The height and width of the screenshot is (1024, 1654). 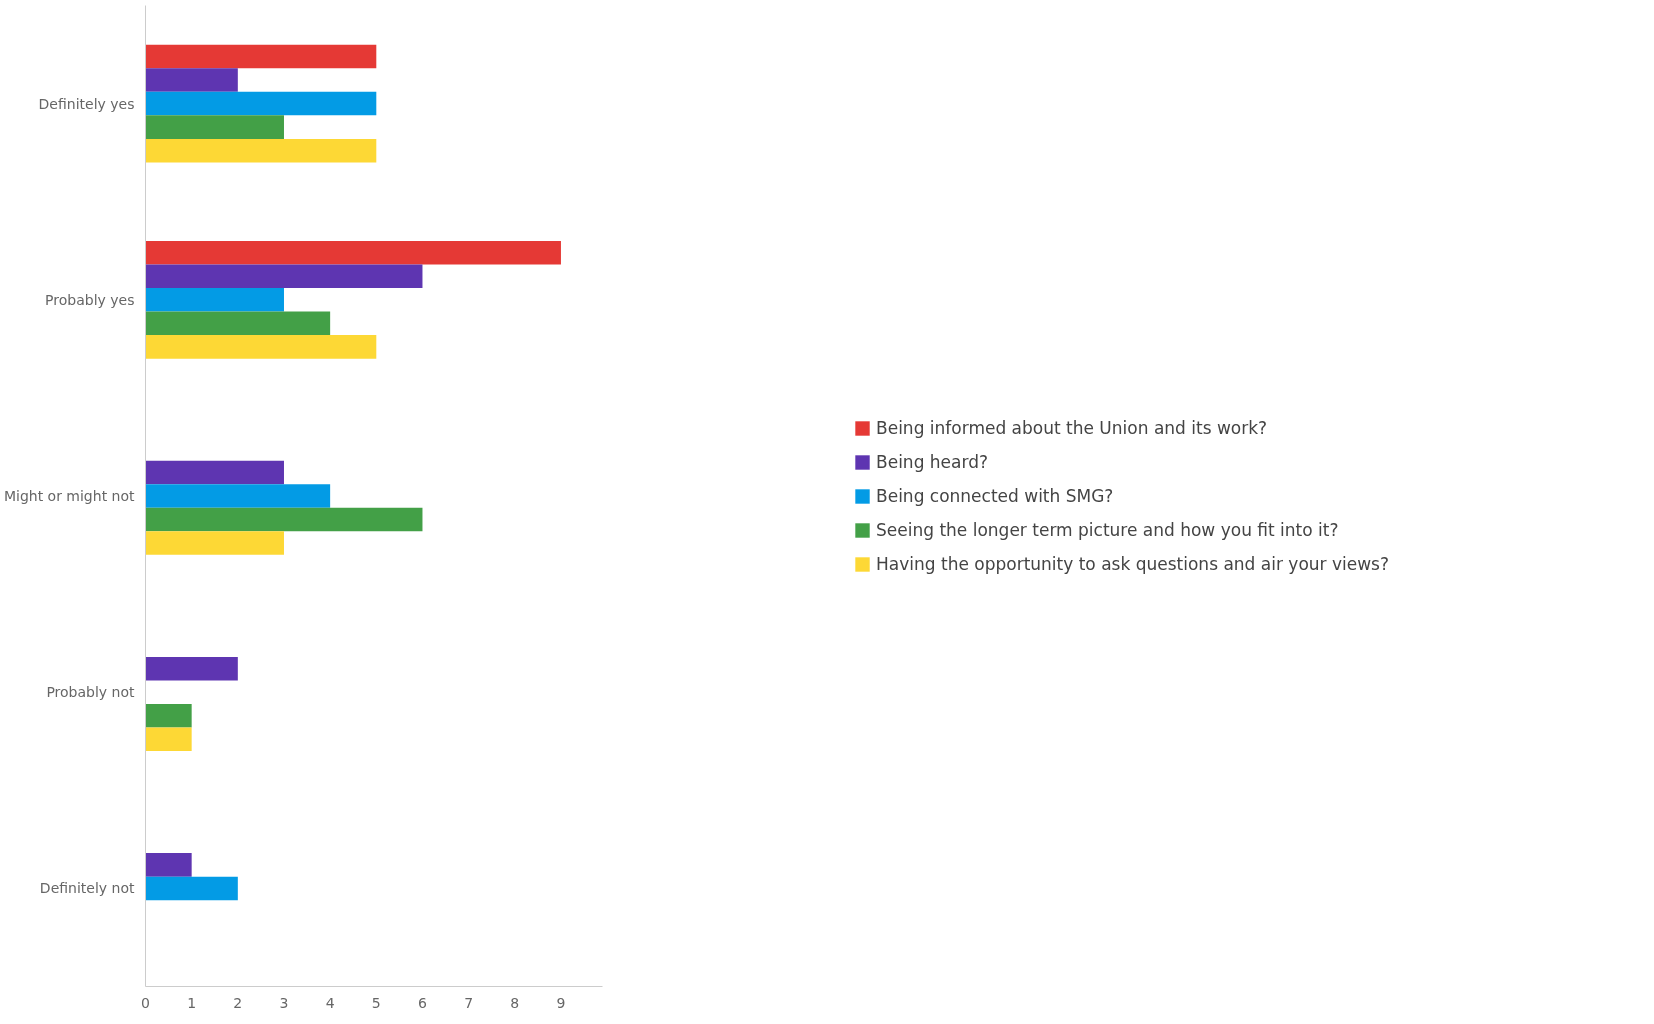 What do you see at coordinates (1072, 427) in the screenshot?
I see `legend-label: Being informed about the Union and its work?` at bounding box center [1072, 427].